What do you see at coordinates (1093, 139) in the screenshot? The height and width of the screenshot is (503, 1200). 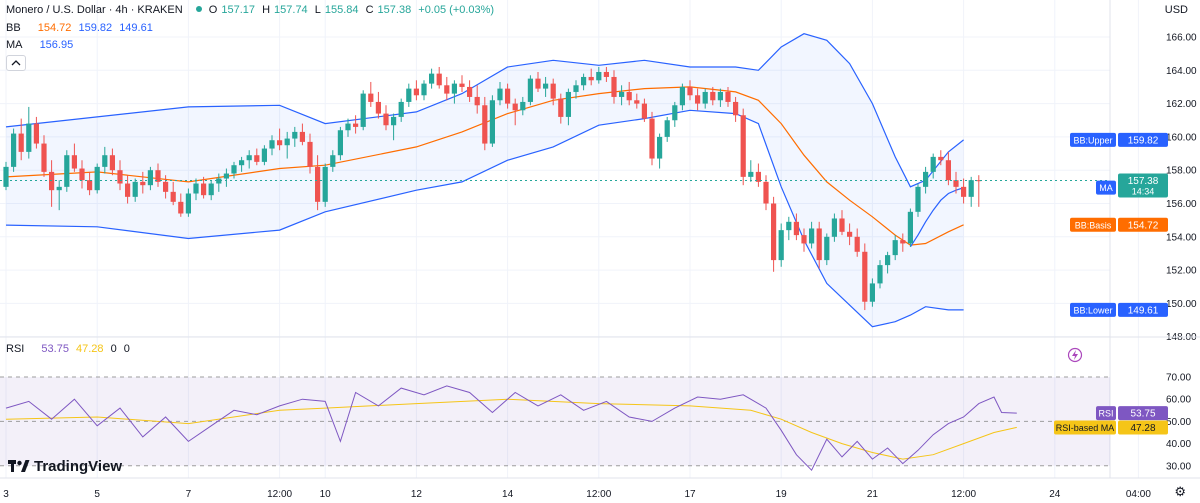 I see `bb-upper-badge-label-box` at bounding box center [1093, 139].